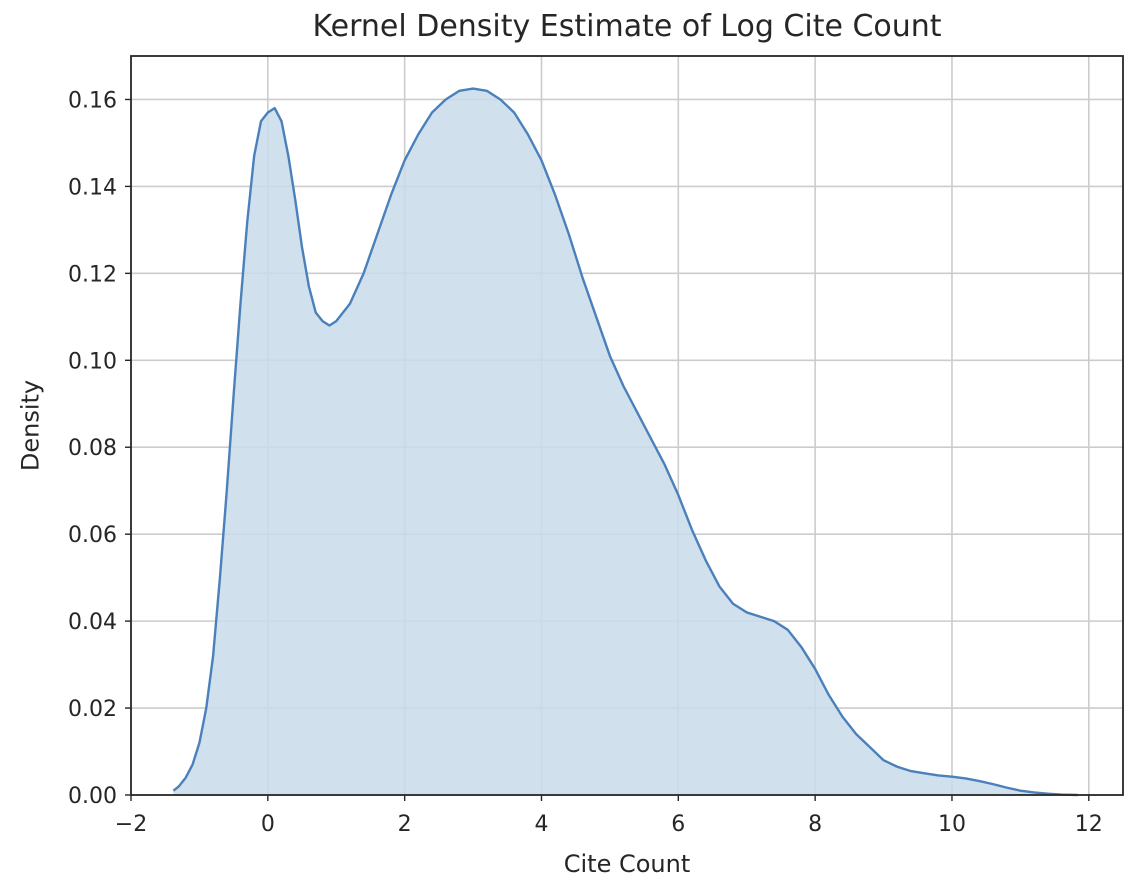  I want to click on y-tick-label: 0.04, so click(92, 622).